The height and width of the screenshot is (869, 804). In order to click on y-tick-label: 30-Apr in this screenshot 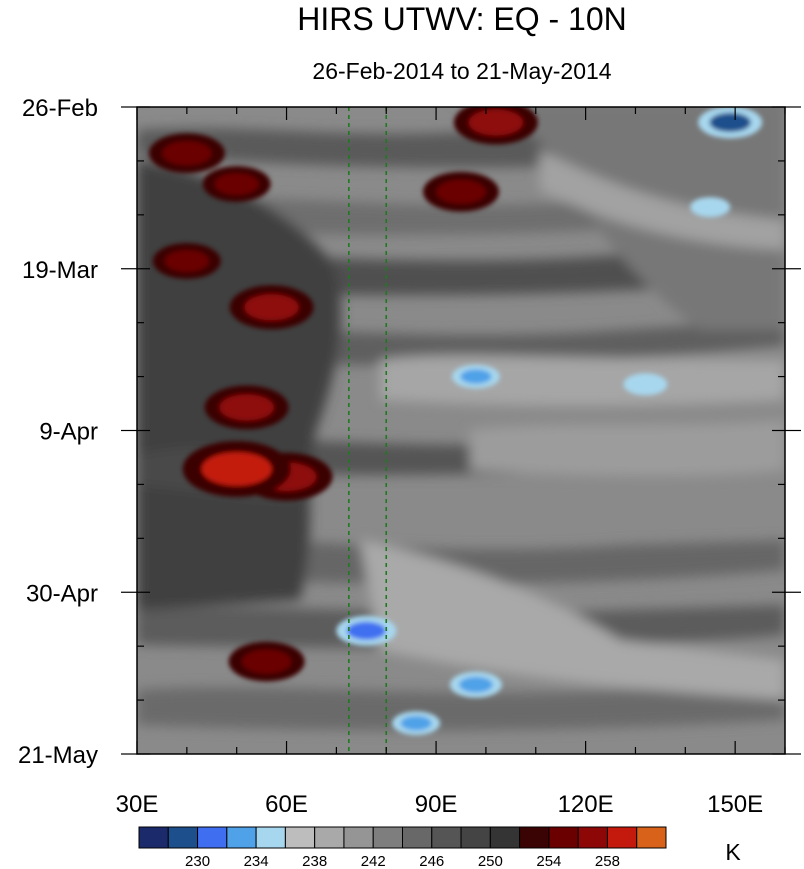, I will do `click(62, 593)`.